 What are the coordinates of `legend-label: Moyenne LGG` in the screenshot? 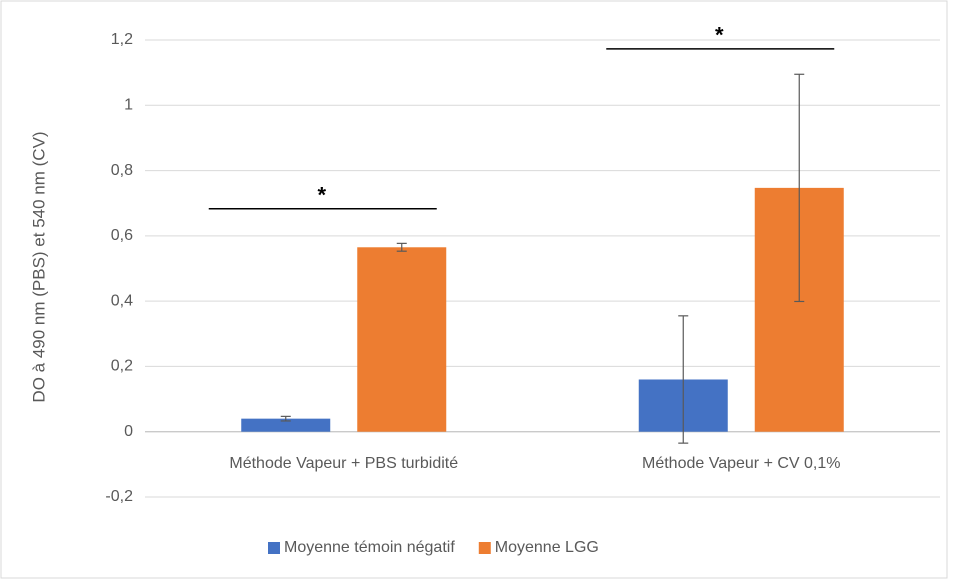 It's located at (547, 547).